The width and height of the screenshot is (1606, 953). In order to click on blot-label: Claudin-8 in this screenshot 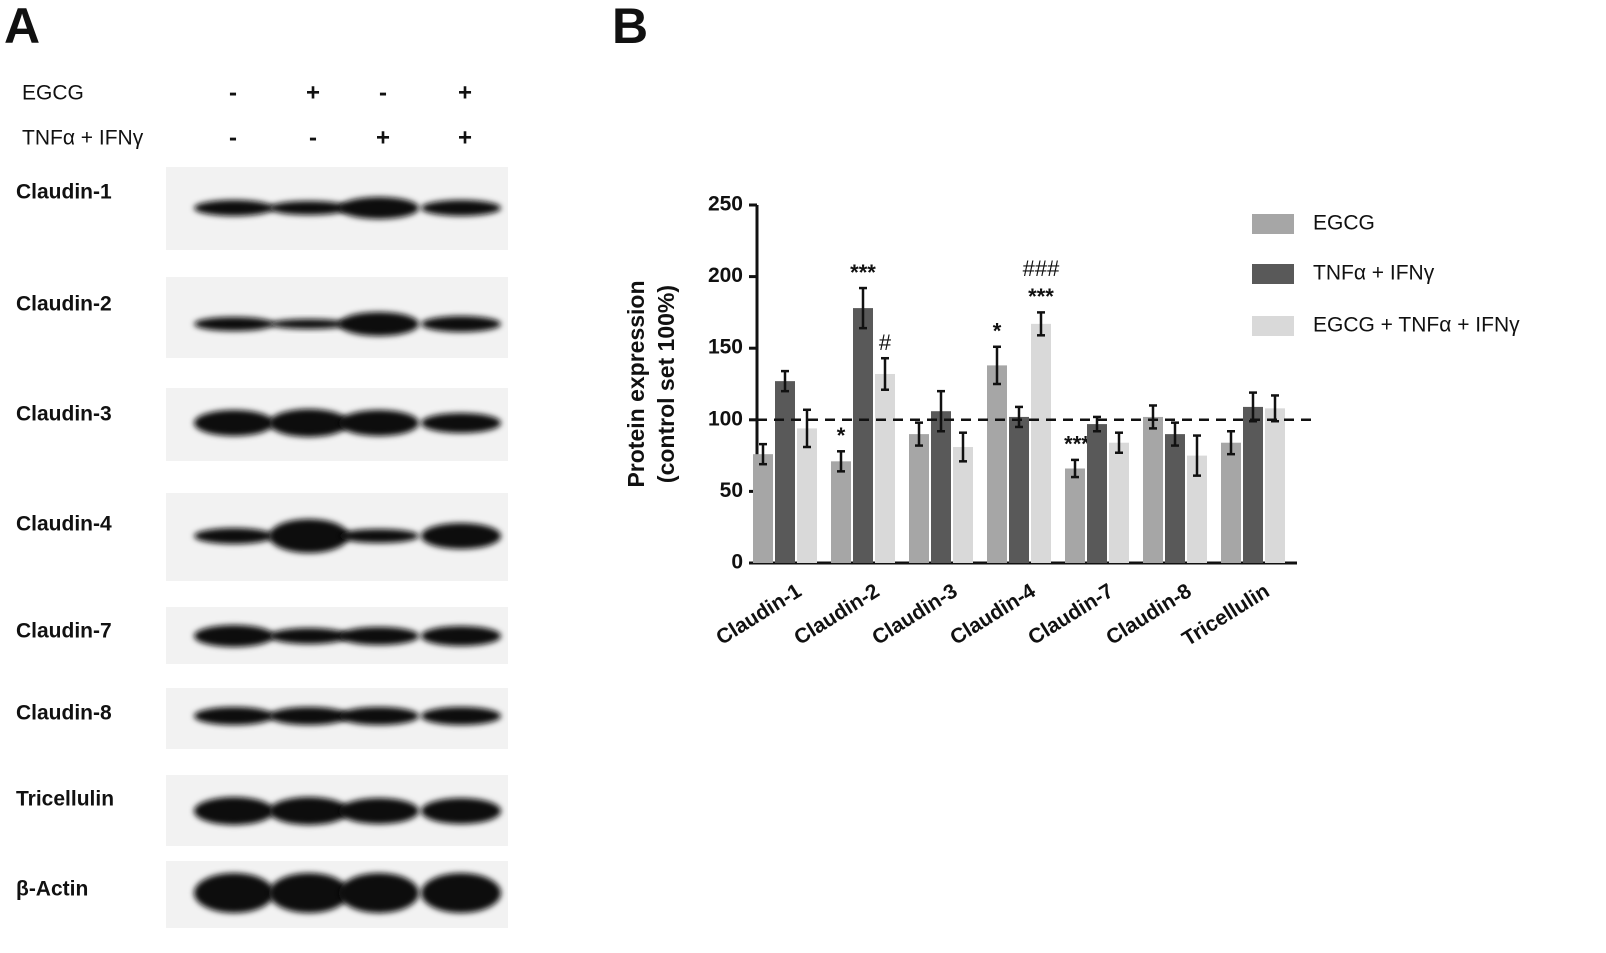, I will do `click(64, 713)`.